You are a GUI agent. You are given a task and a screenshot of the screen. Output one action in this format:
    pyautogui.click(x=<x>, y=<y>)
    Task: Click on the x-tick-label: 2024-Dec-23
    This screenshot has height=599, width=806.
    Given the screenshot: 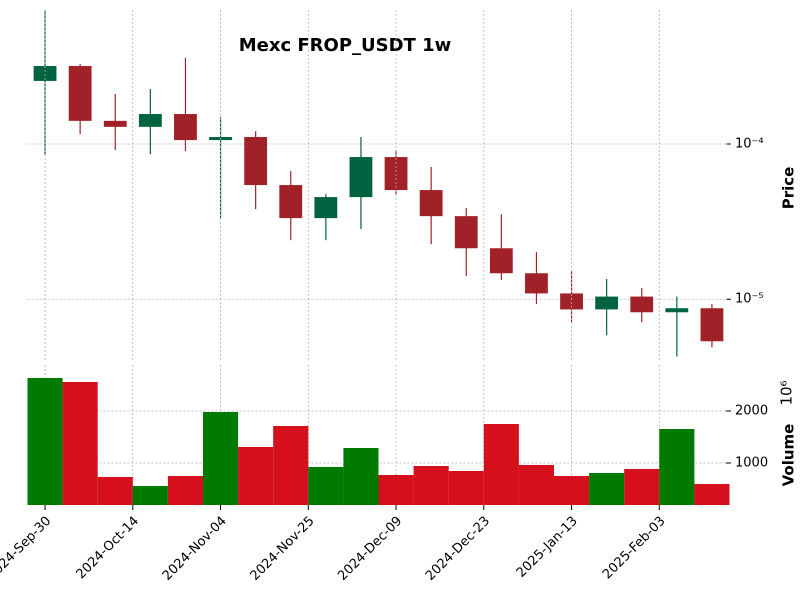 What is the action you would take?
    pyautogui.click(x=458, y=549)
    